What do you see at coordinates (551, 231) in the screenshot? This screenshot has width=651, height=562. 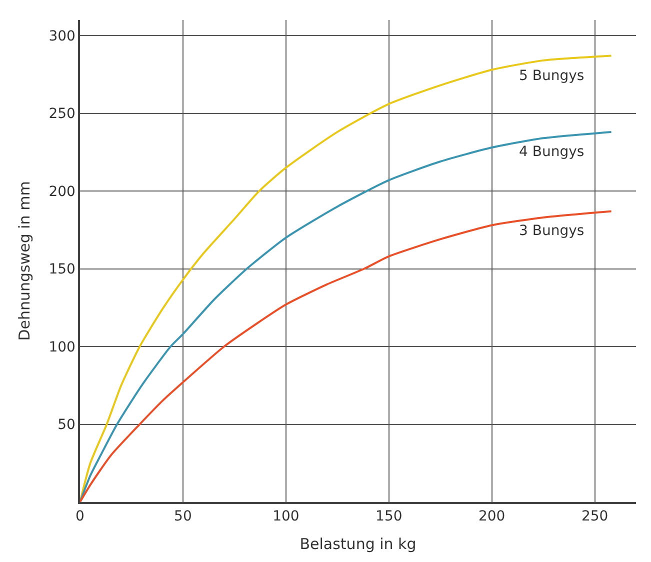 I see `series-label: 3 Bungys` at bounding box center [551, 231].